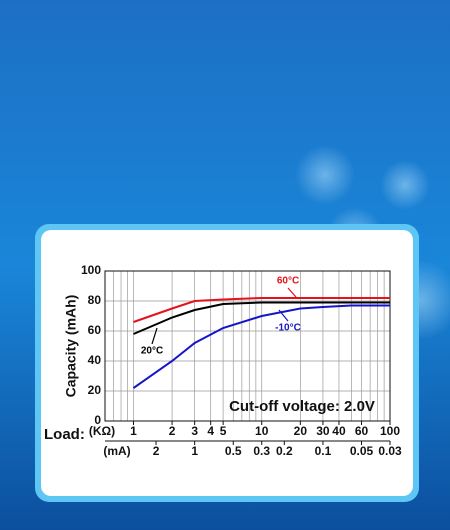 This screenshot has height=530, width=450. I want to click on x2-tick-label: 0.1, so click(323, 451).